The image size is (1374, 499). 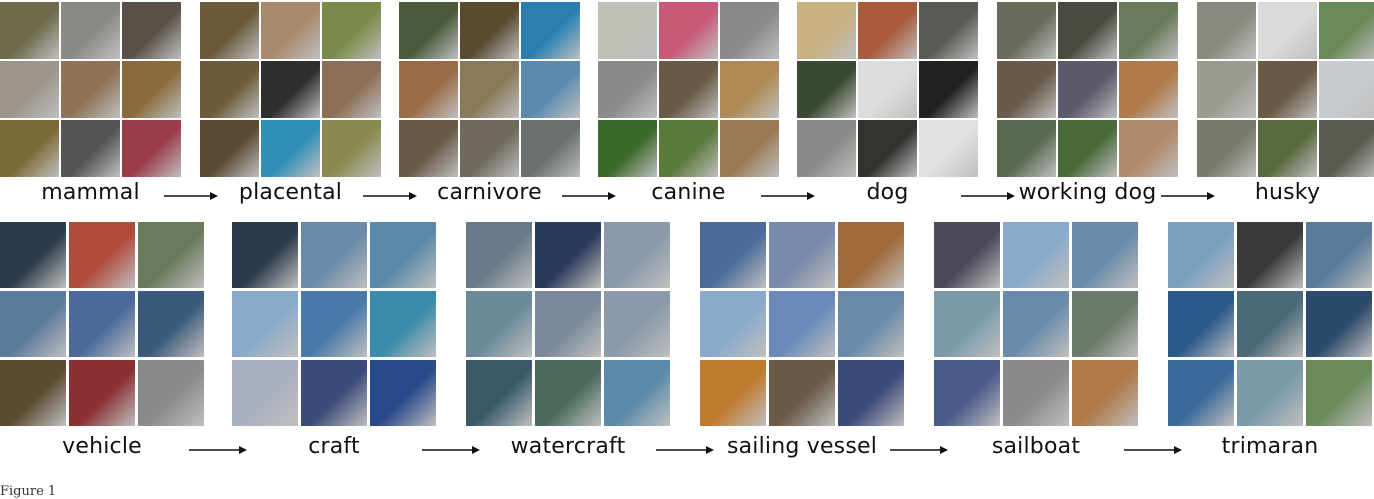 What do you see at coordinates (90, 192) in the screenshot?
I see `category-label: mammal` at bounding box center [90, 192].